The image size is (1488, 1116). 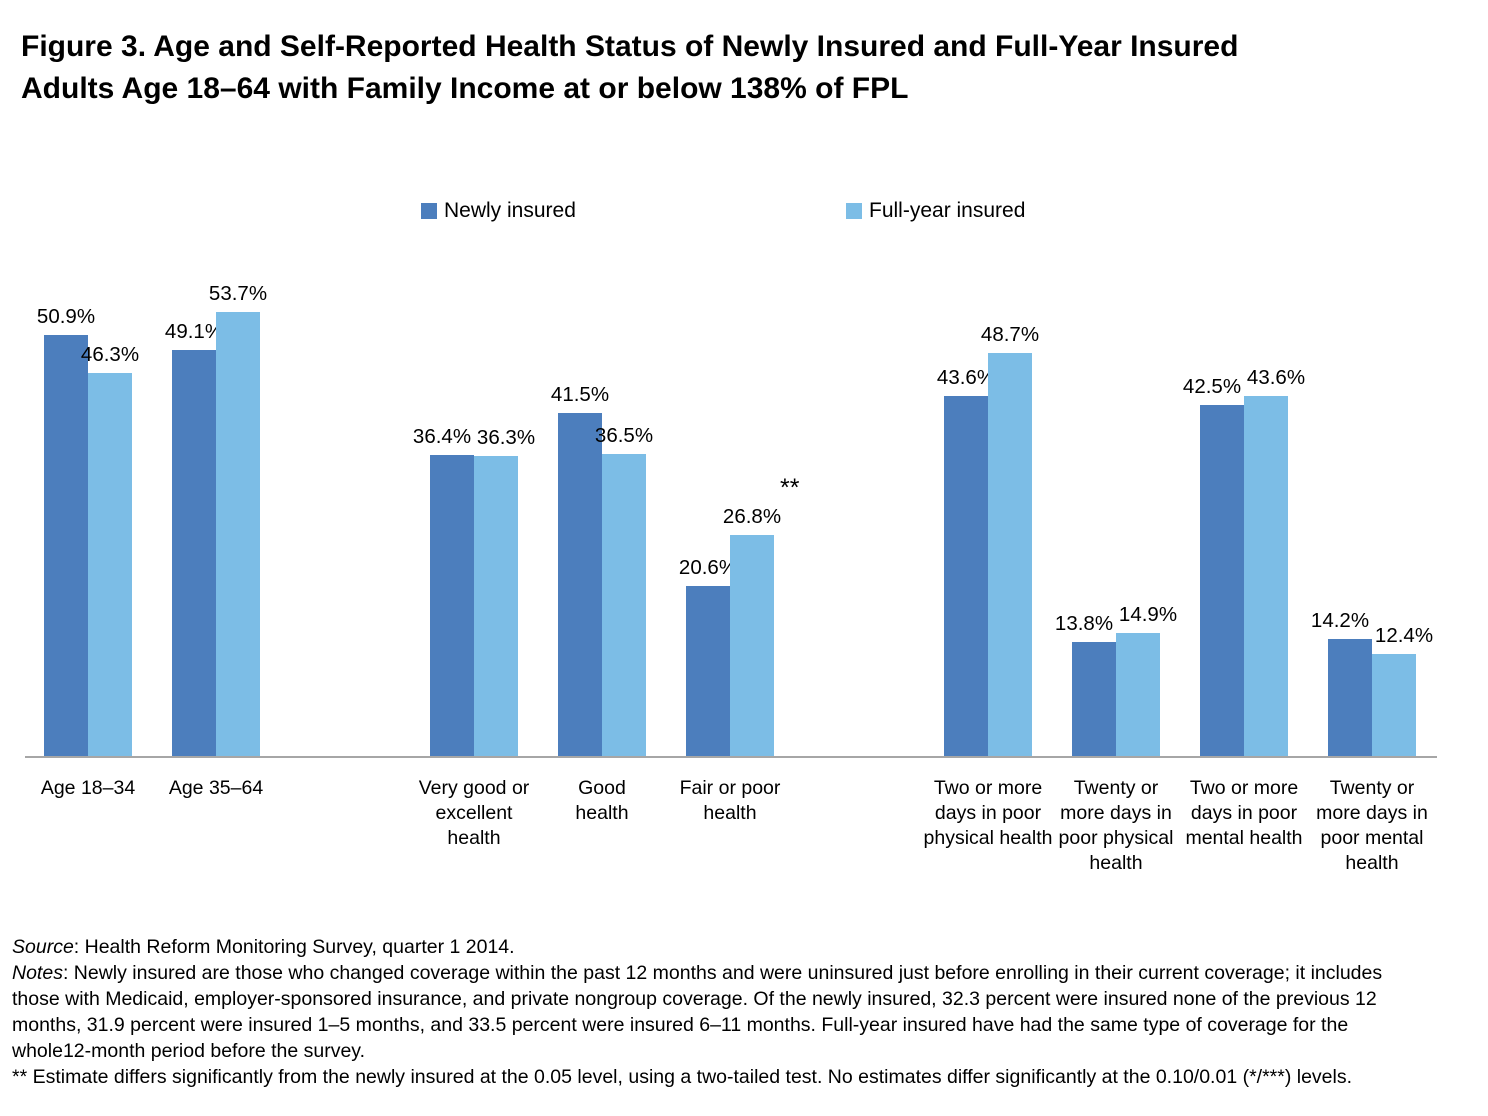 What do you see at coordinates (506, 437) in the screenshot?
I see `value-label: 36.3%` at bounding box center [506, 437].